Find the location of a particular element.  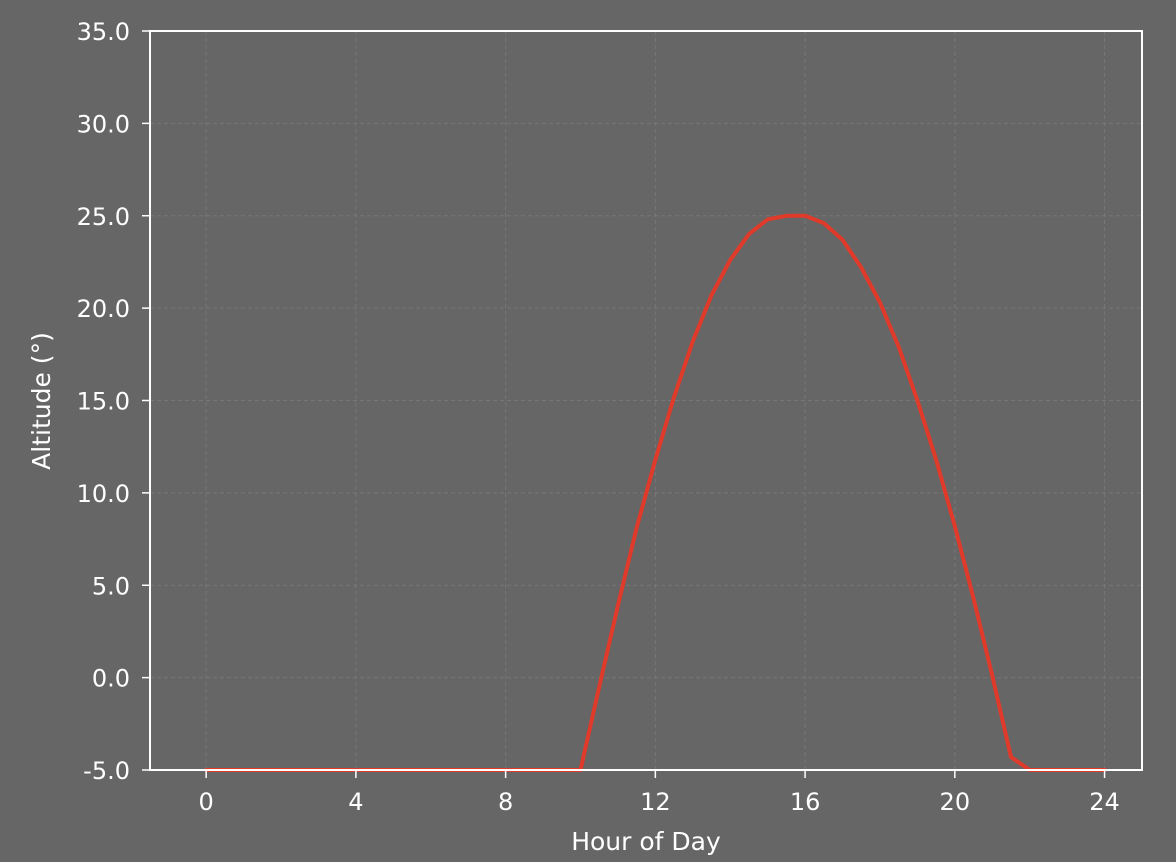

x-tick-label: 20 is located at coordinates (955, 802).